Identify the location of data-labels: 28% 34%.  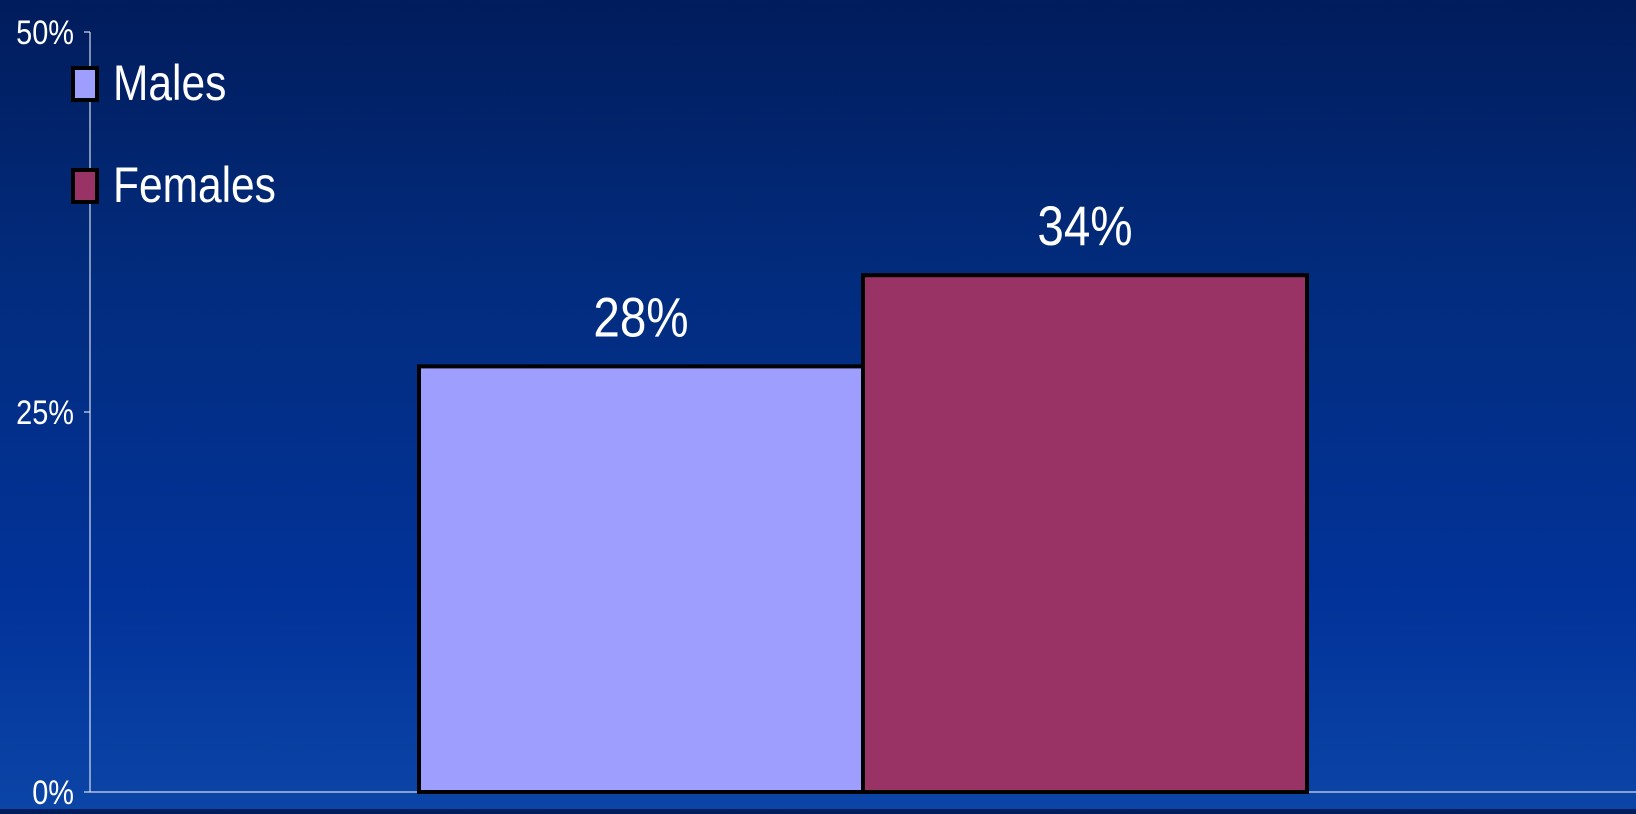
(862, 273).